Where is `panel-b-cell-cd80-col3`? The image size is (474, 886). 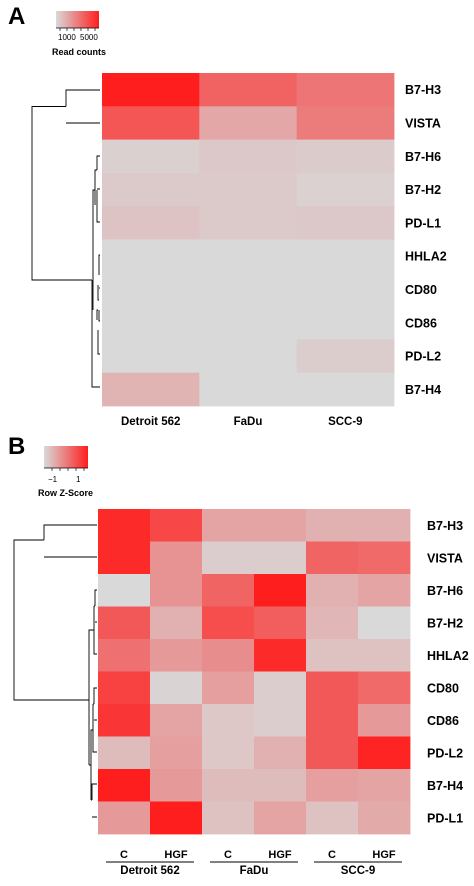
panel-b-cell-cd80-col3 is located at coordinates (228, 688).